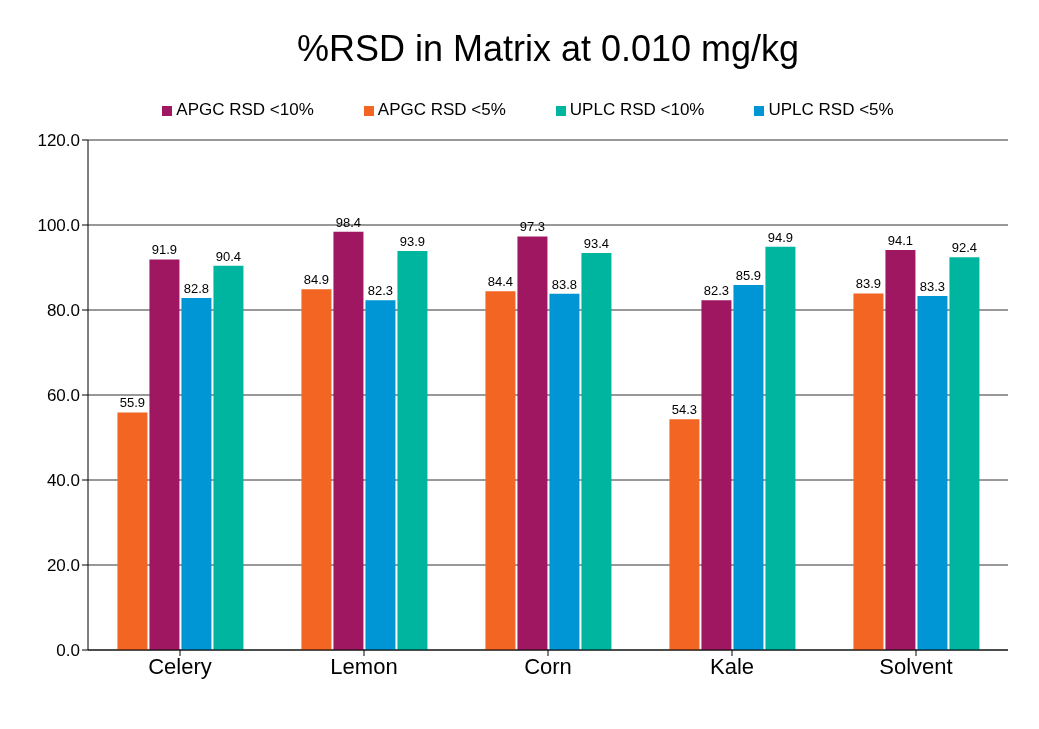 Image resolution: width=1039 pixels, height=729 pixels. I want to click on legend-label: UPLC RSD <5%, so click(831, 109).